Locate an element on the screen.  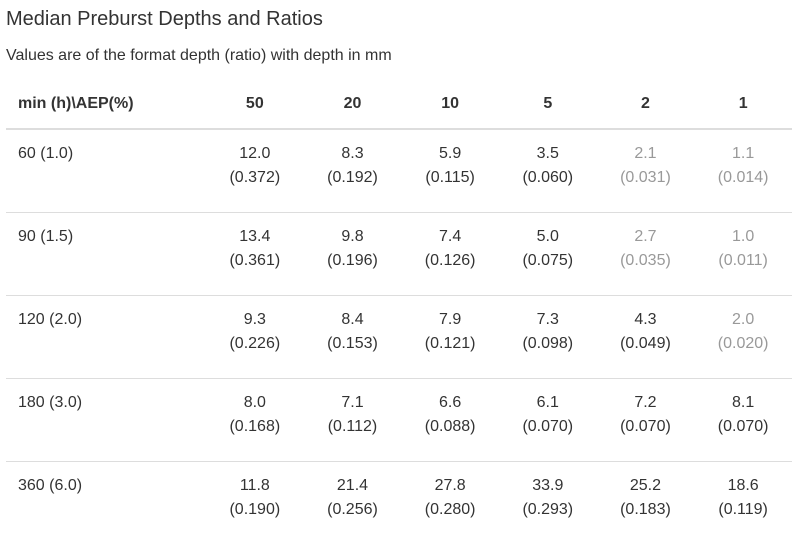
depth-ratio-value: 21.4(0.256) is located at coordinates (352, 498).